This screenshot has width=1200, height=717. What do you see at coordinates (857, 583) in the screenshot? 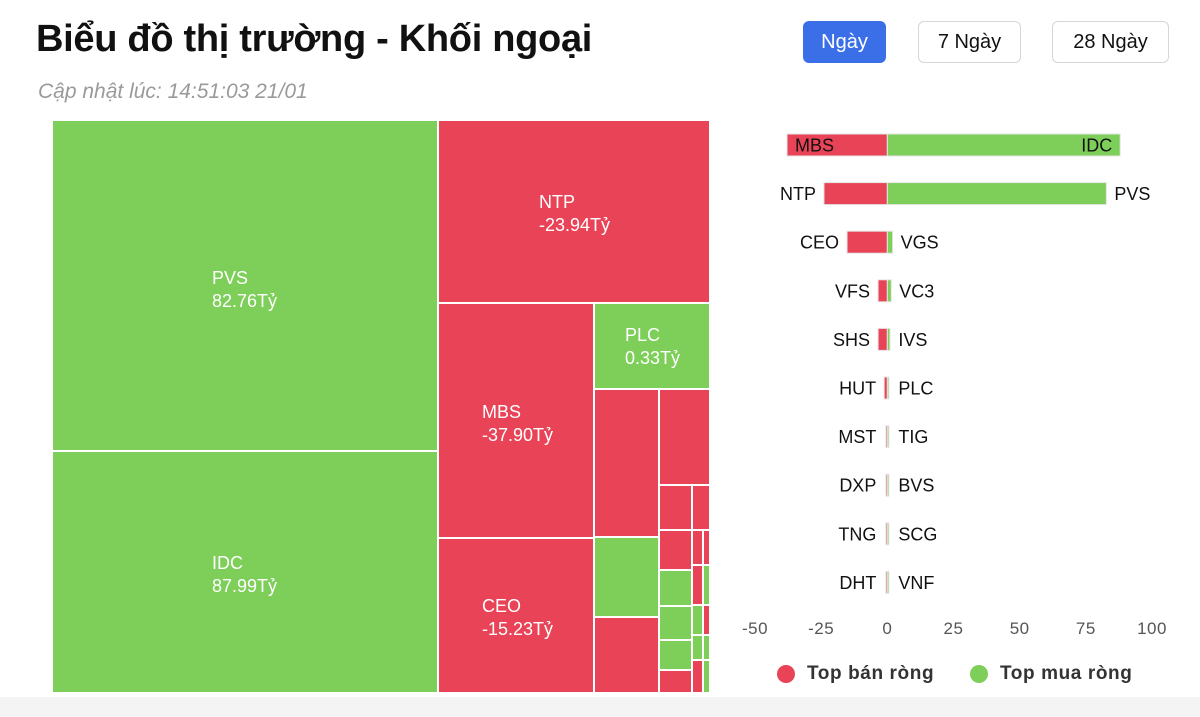
I see `sell-ticker-label: DHT` at bounding box center [857, 583].